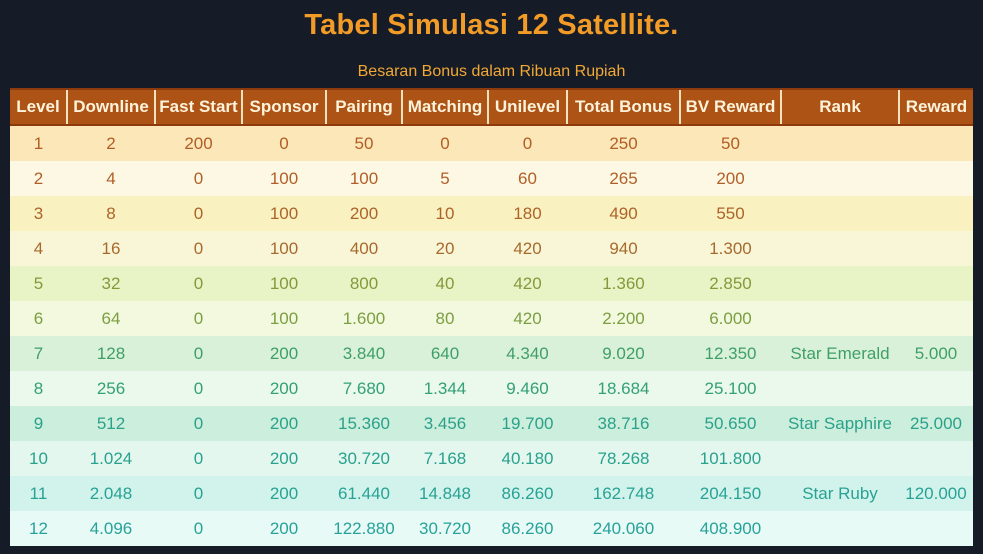 This screenshot has width=983, height=554. Describe the element at coordinates (730, 388) in the screenshot. I see `cell-bv-reward: 25.100` at that location.